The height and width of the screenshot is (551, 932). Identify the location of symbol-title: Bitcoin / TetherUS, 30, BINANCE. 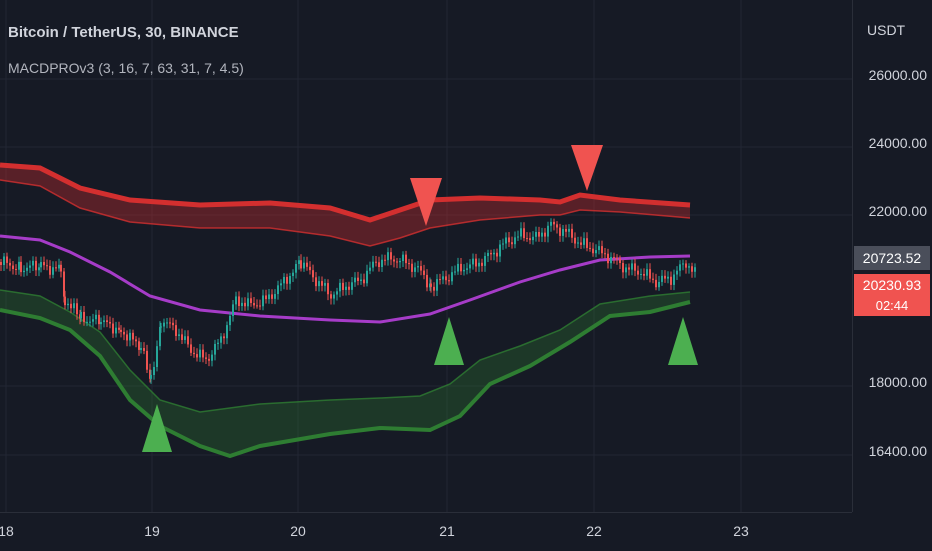
(123, 32).